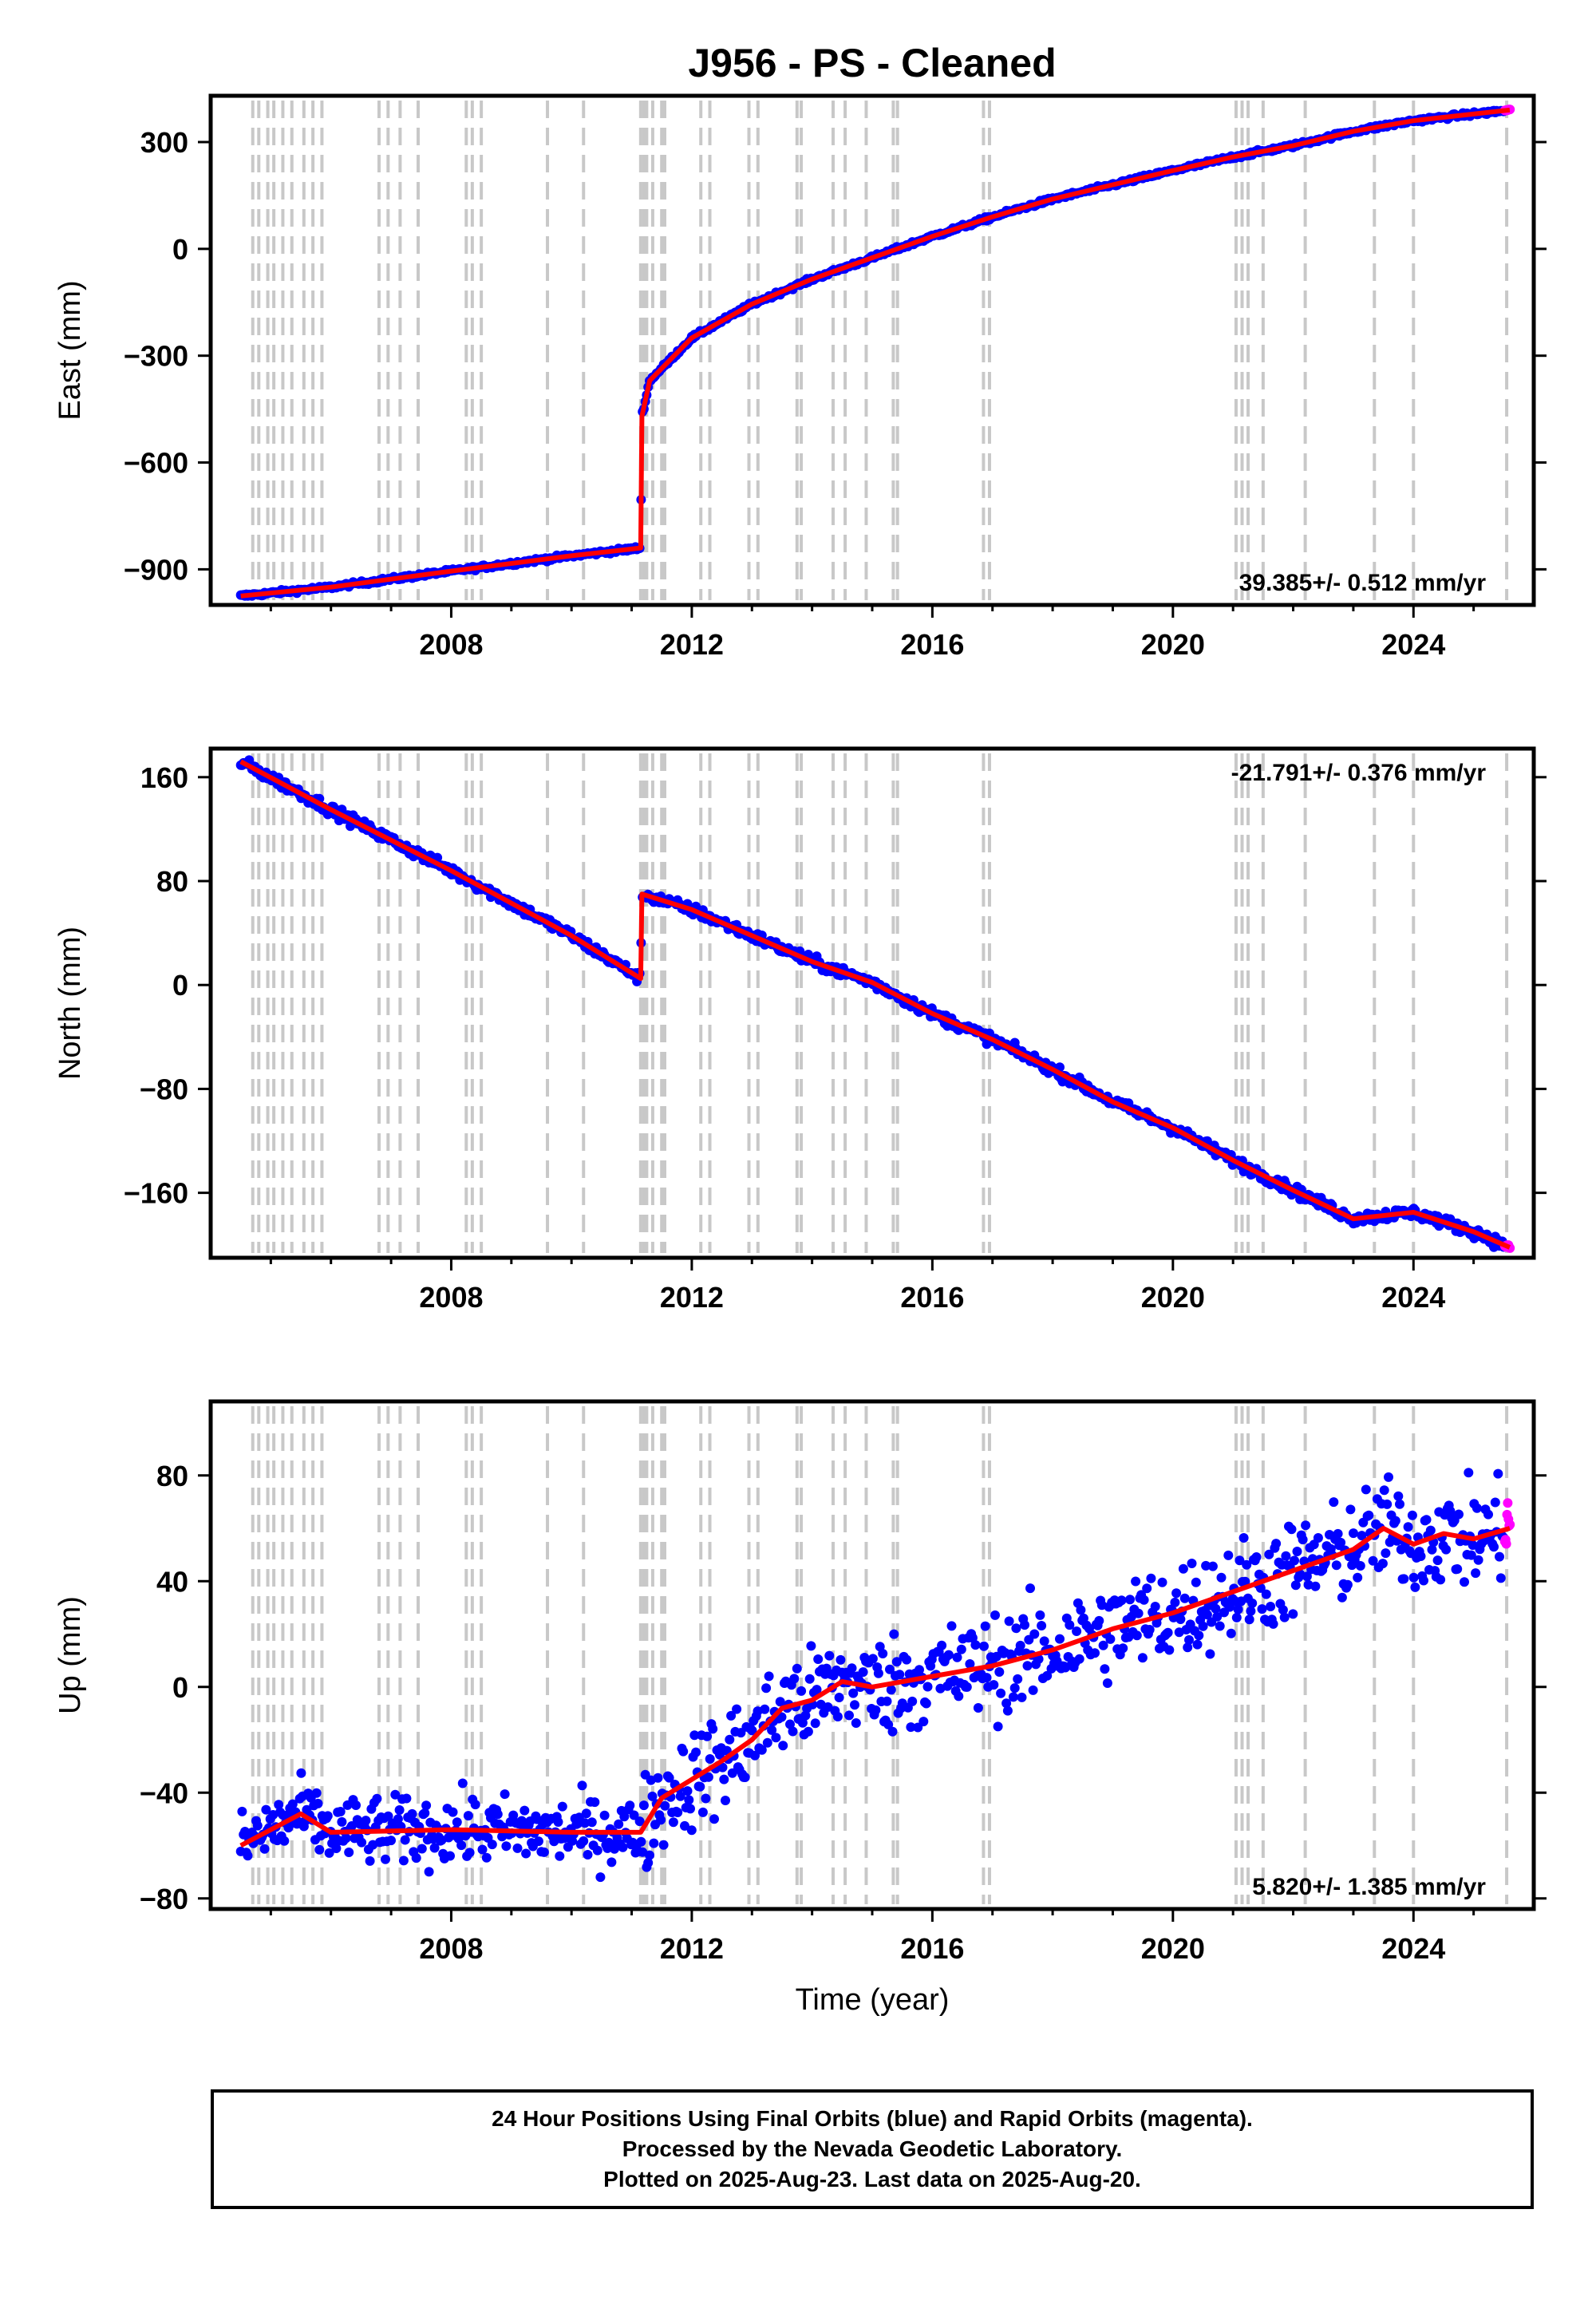  Describe the element at coordinates (172, 882) in the screenshot. I see `y-tick-label-north: 80` at that location.